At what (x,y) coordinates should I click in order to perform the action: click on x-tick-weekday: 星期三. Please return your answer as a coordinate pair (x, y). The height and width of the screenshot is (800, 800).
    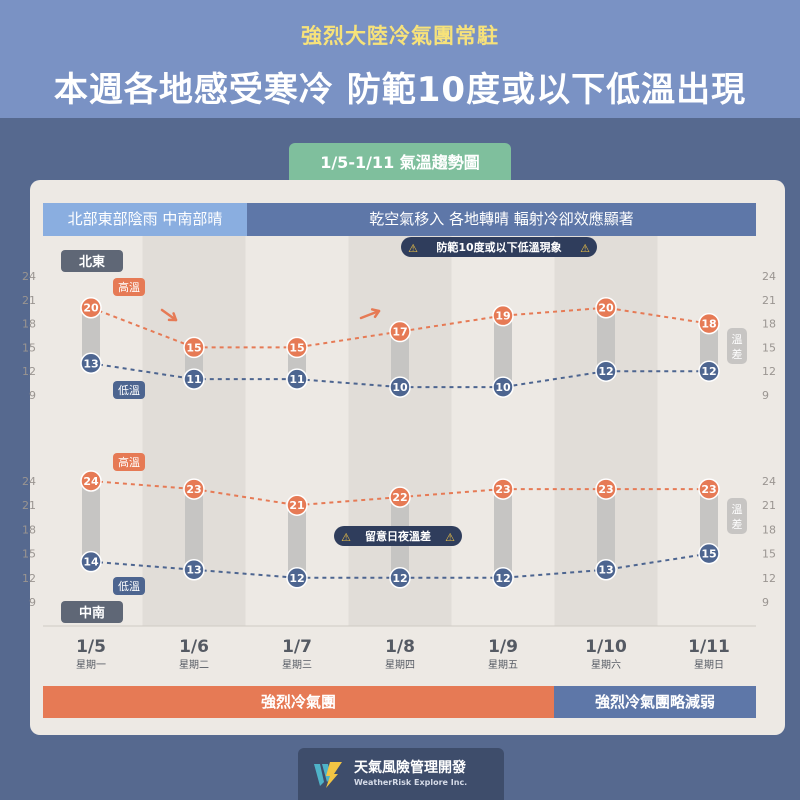
    Looking at the image, I should click on (297, 665).